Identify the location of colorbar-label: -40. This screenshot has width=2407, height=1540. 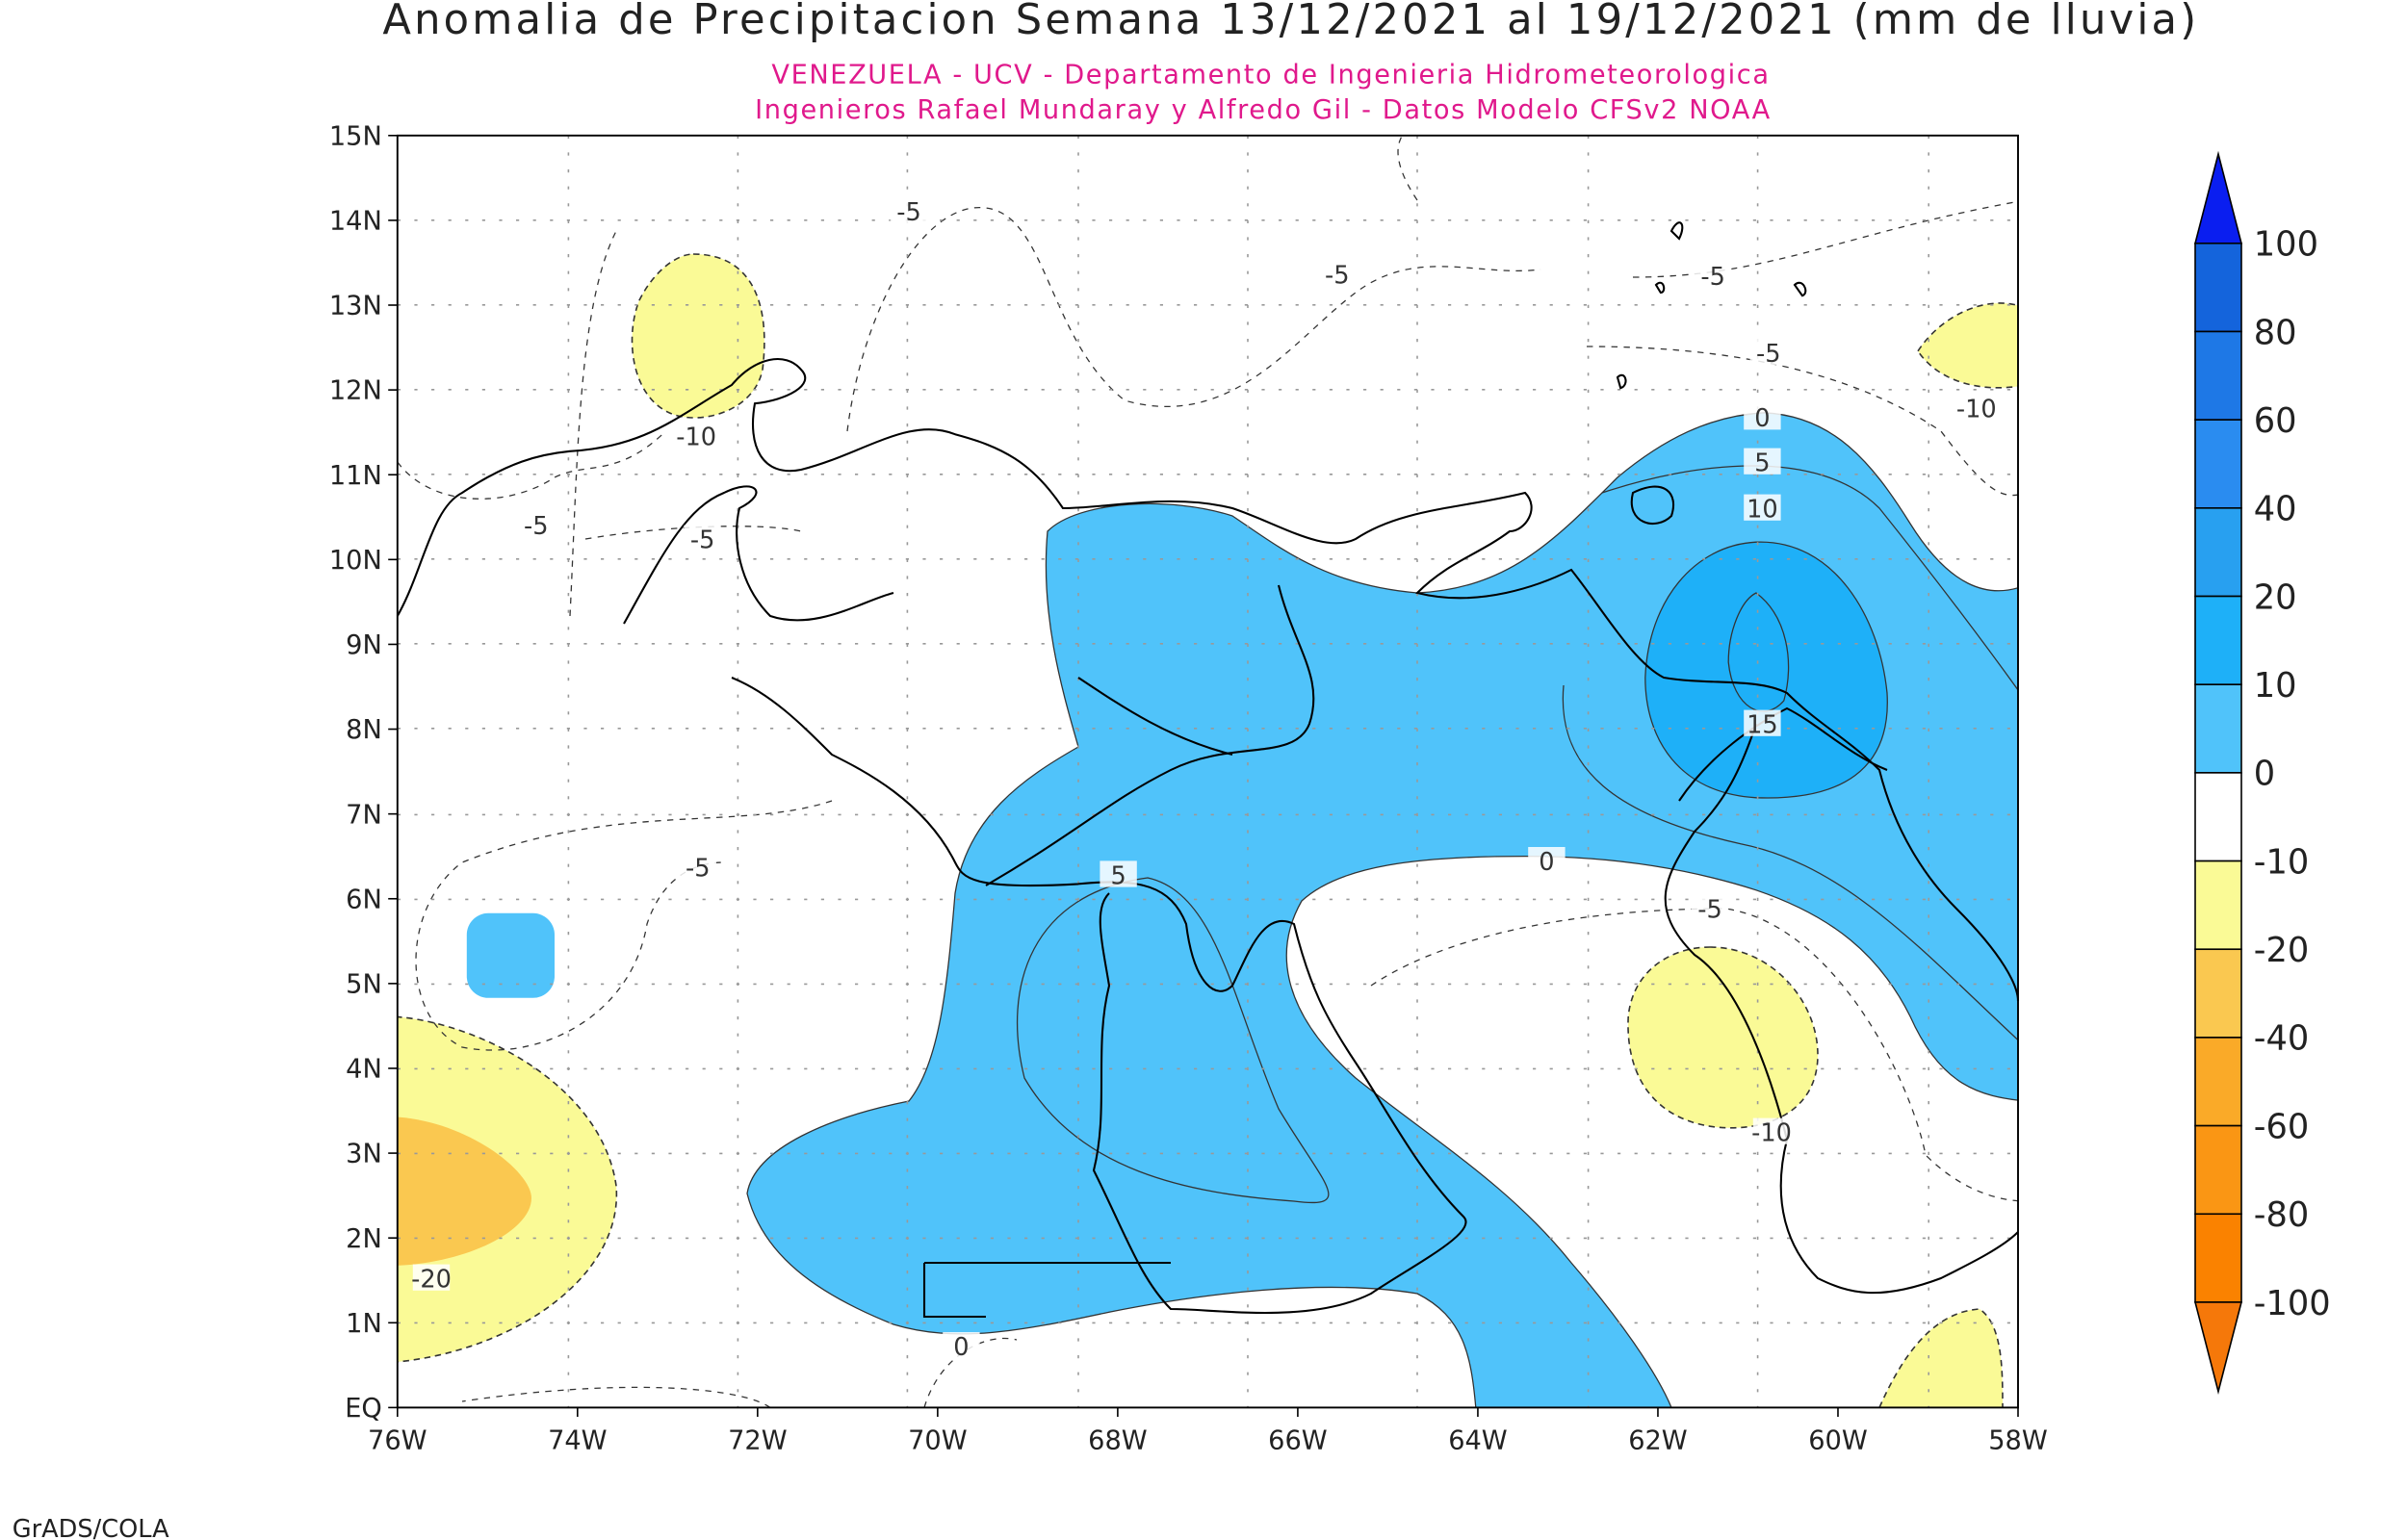
(2281, 1039).